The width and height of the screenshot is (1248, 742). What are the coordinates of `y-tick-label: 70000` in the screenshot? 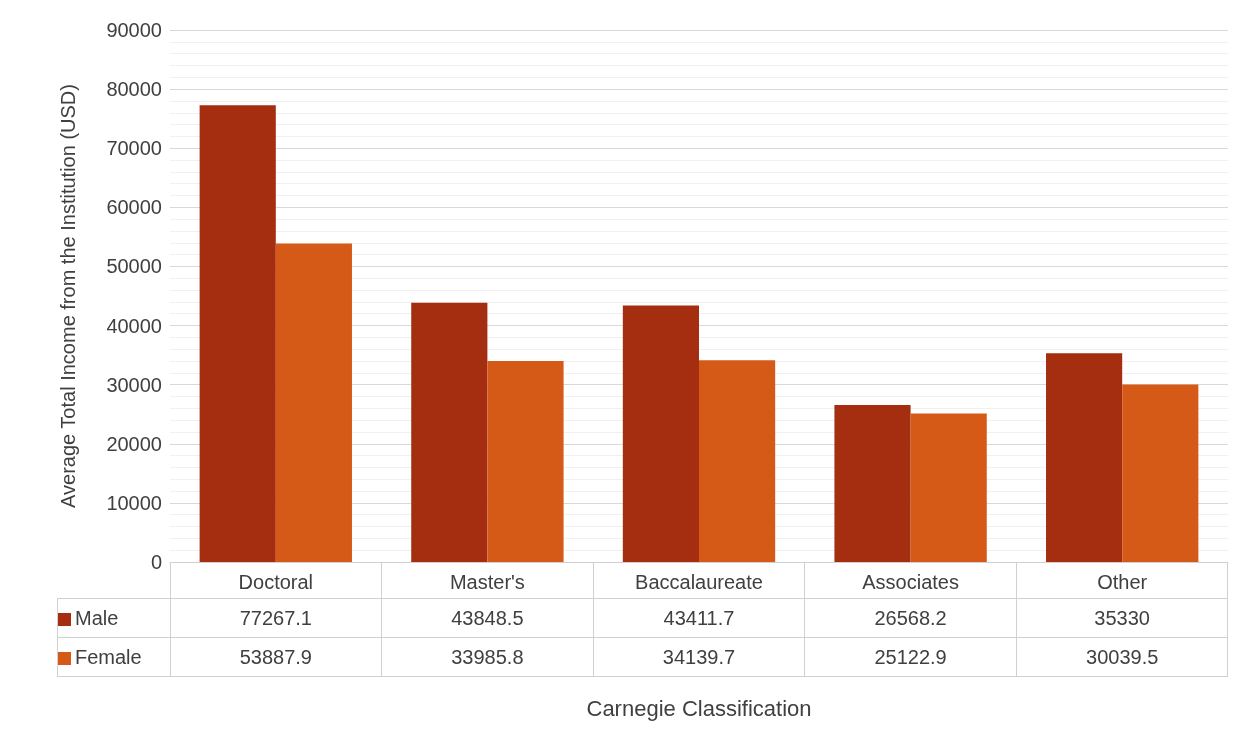 It's located at (134, 148).